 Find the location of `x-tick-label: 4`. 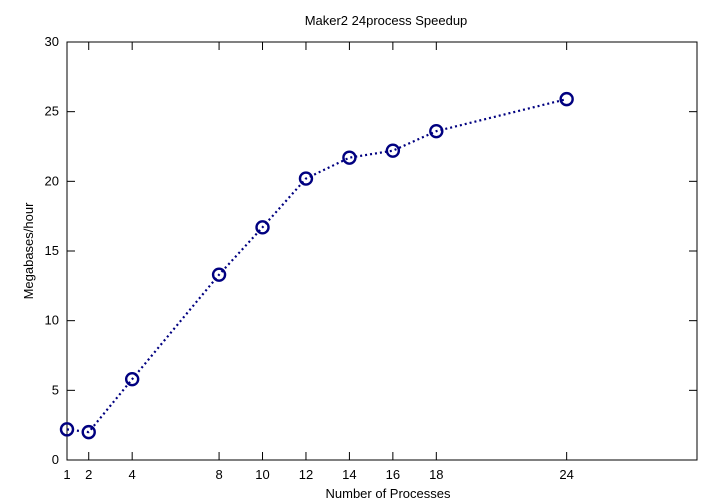

x-tick-label: 4 is located at coordinates (132, 474).